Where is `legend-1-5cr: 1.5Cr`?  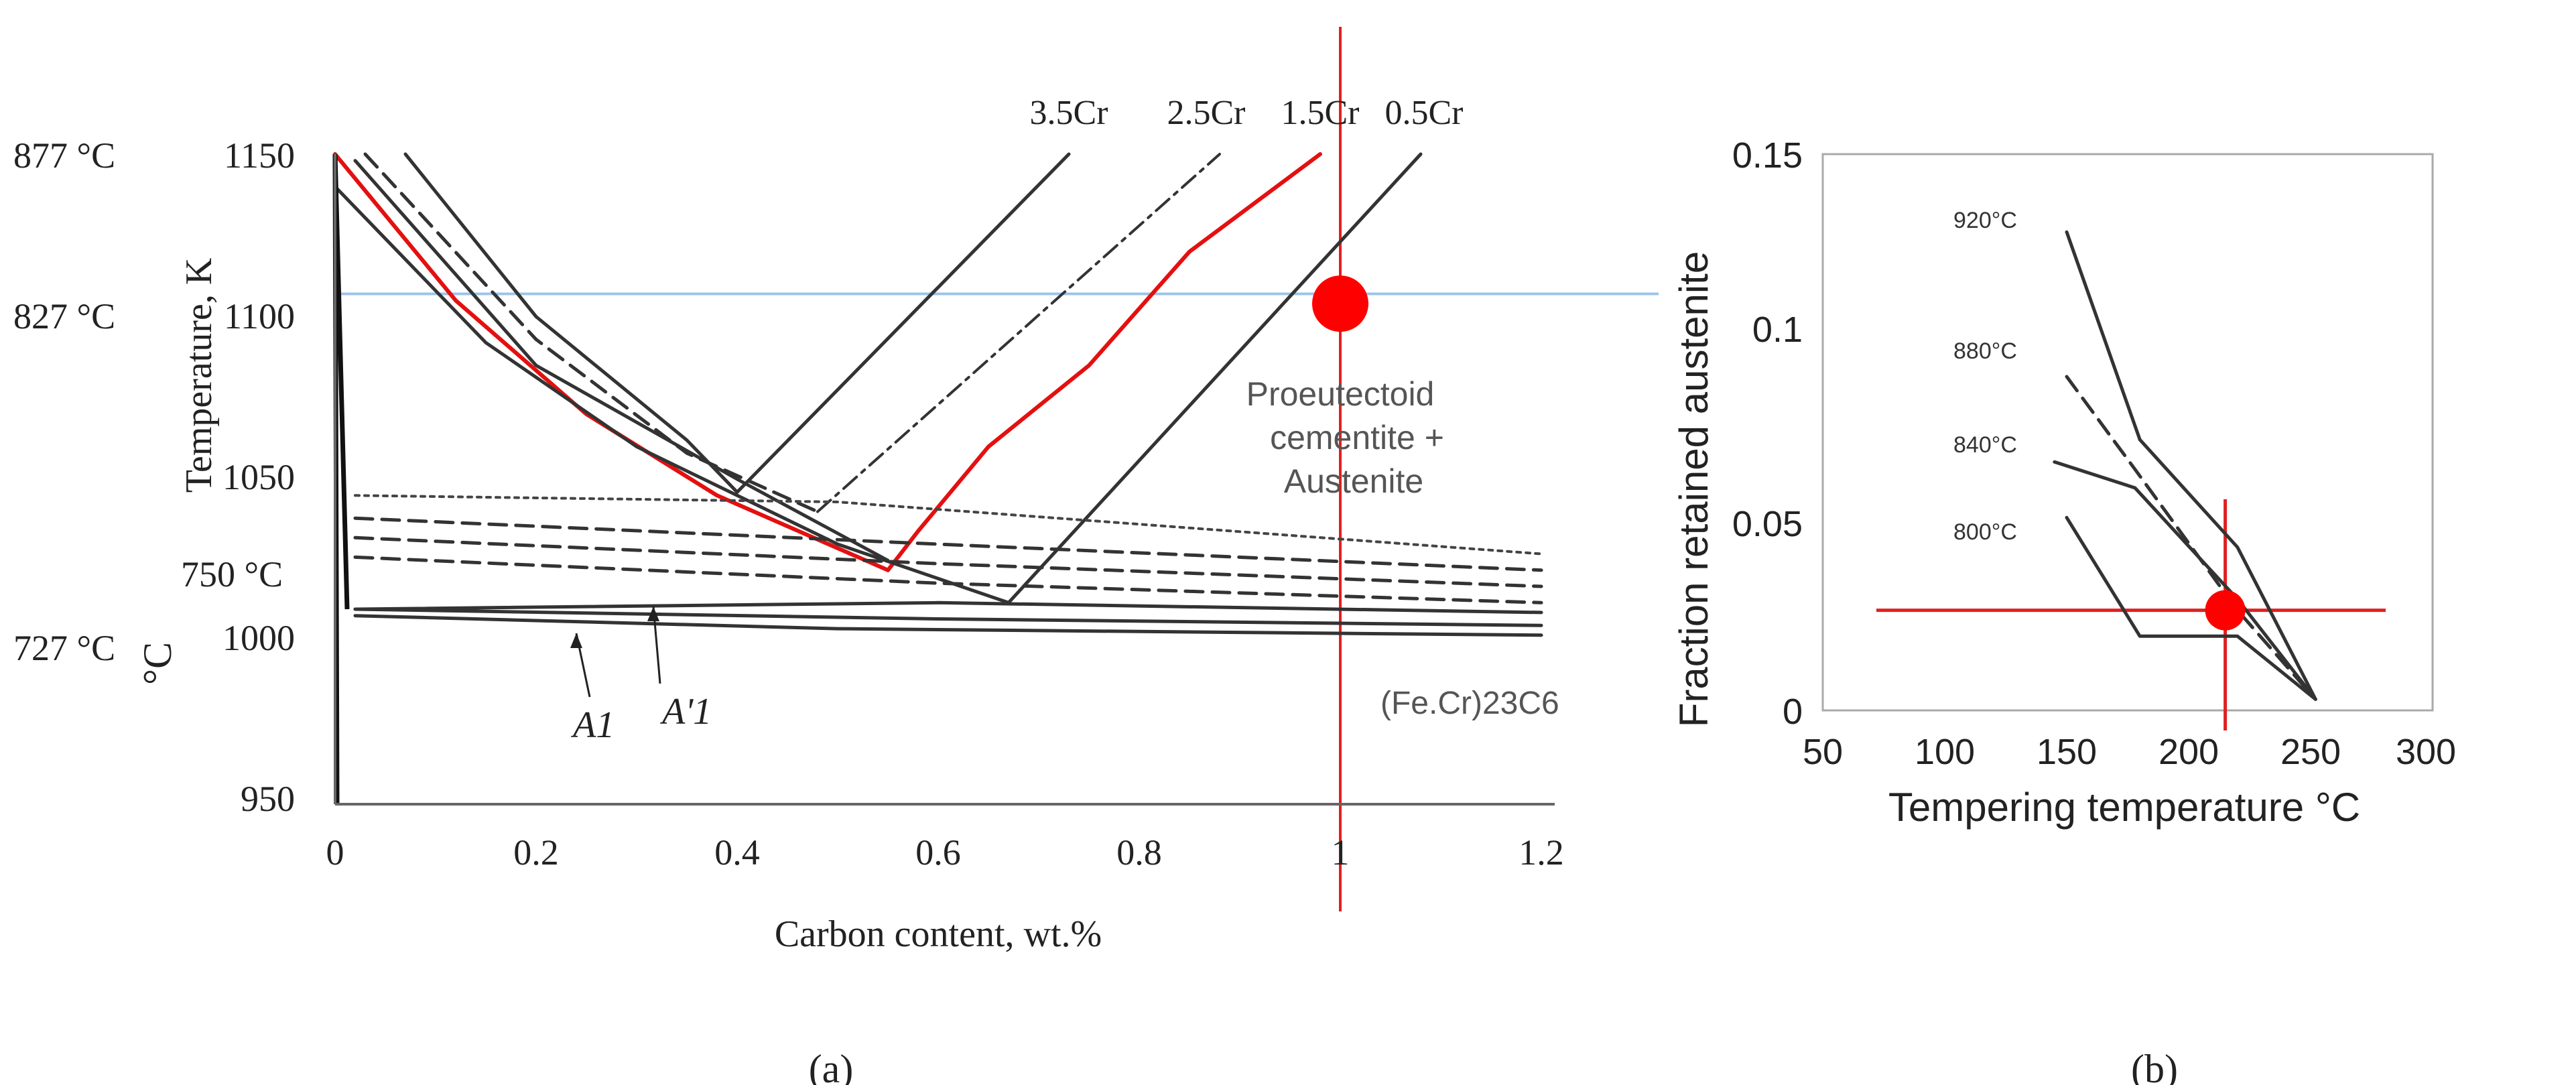
legend-1-5cr: 1.5Cr is located at coordinates (1320, 113).